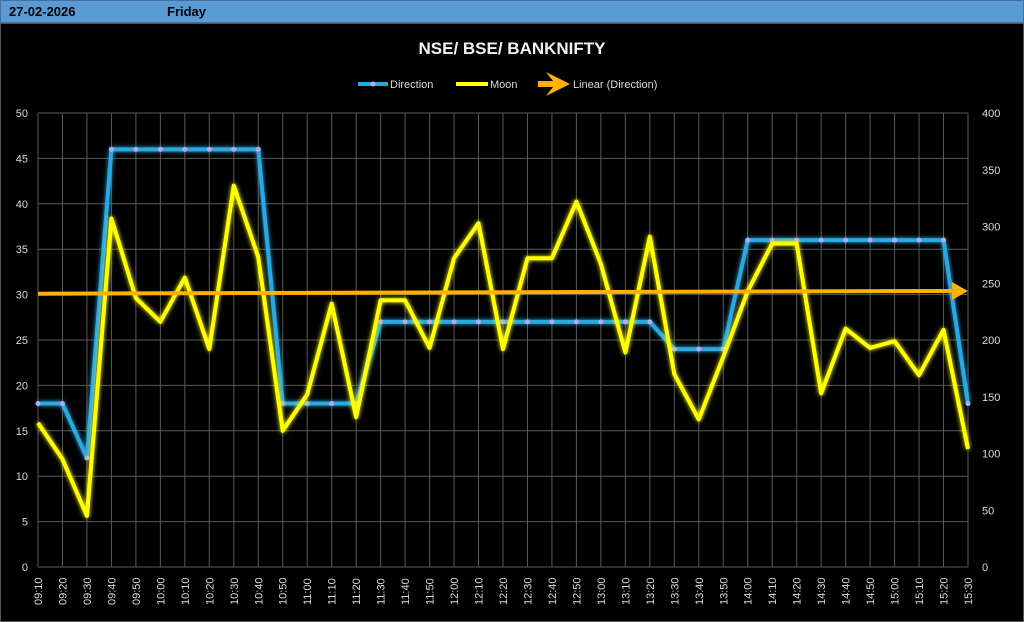  Describe the element at coordinates (749, 591) in the screenshot. I see `x-tick: 14:00` at that location.